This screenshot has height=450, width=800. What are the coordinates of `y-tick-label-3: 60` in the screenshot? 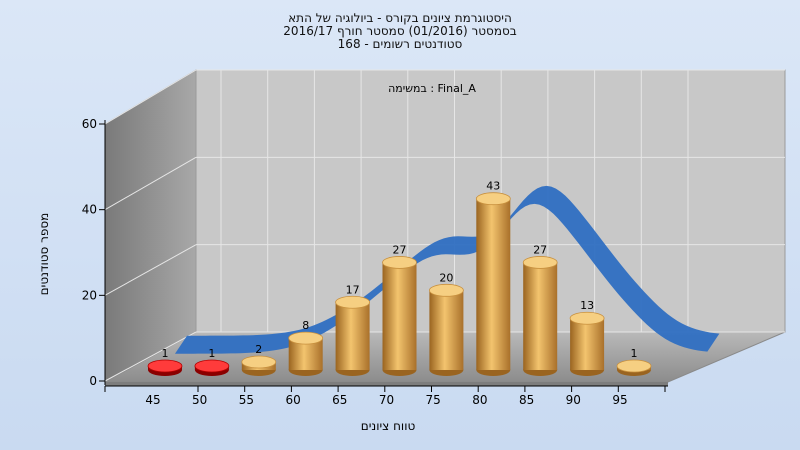 It's located at (89, 124).